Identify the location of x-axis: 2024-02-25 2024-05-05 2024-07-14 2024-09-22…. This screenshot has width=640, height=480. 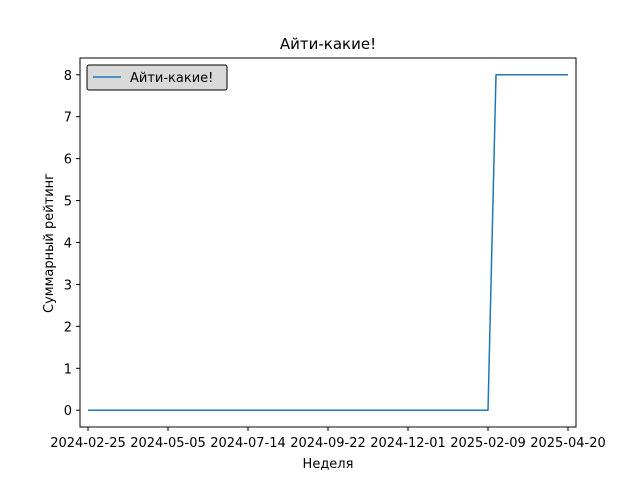
(328, 439).